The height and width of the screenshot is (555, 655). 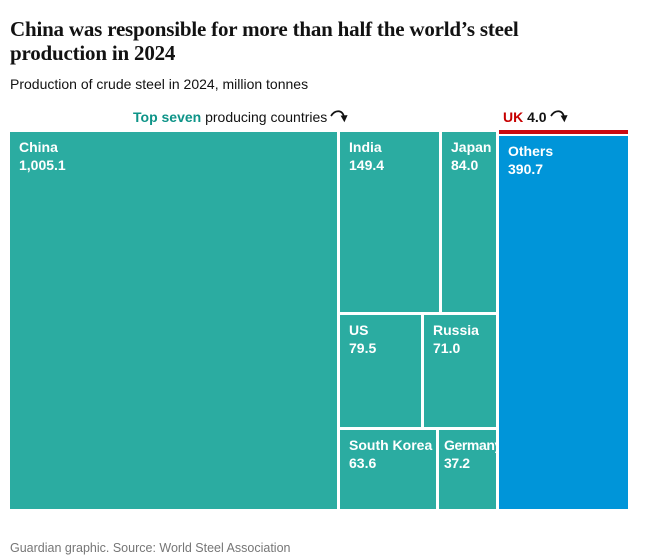 What do you see at coordinates (380, 371) in the screenshot?
I see `treemap-block-us: US 79.5` at bounding box center [380, 371].